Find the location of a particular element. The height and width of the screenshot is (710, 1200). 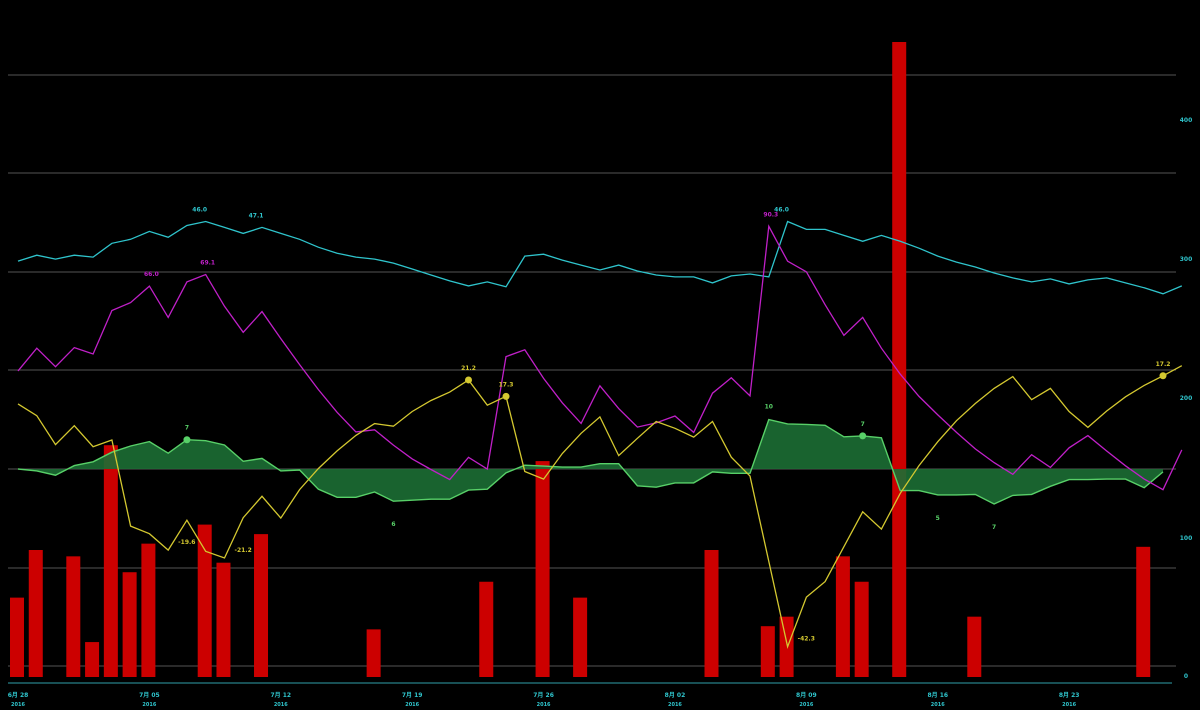

x-tick-day-0: 6月 28 is located at coordinates (18, 695).